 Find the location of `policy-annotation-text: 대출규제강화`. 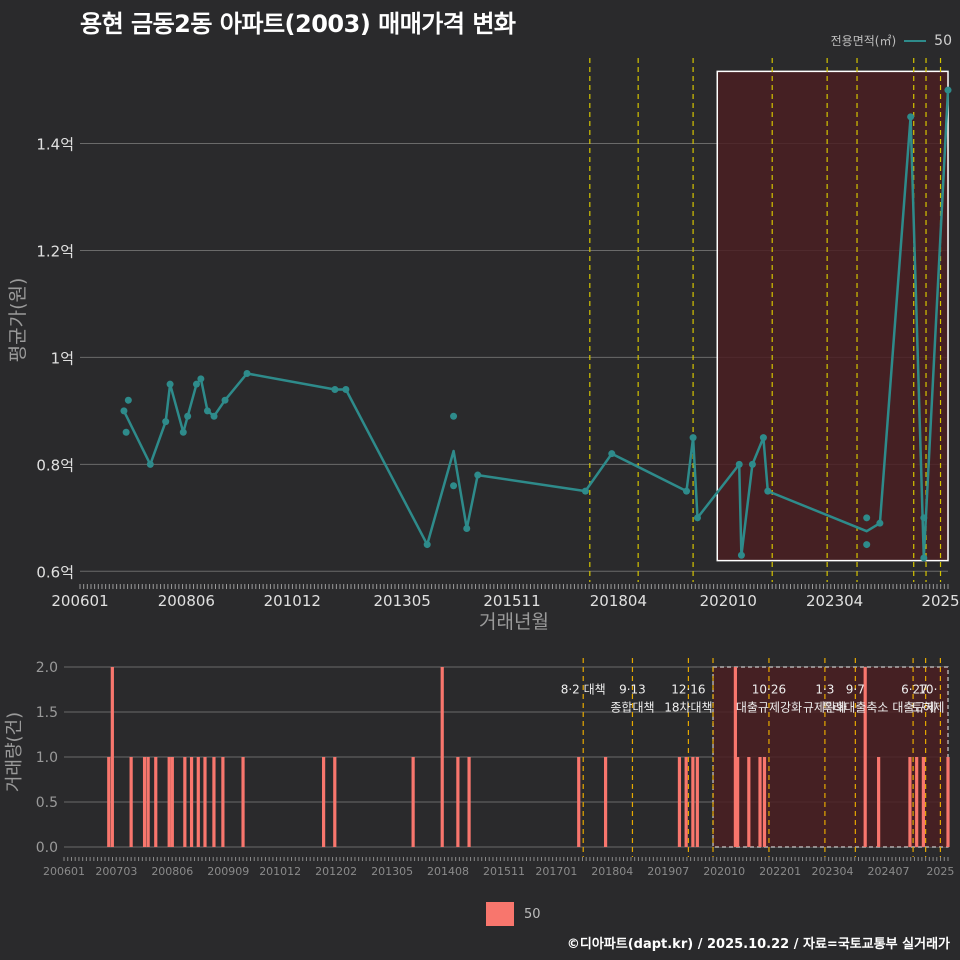

policy-annotation-text: 대출규제강화 is located at coordinates (769, 708).